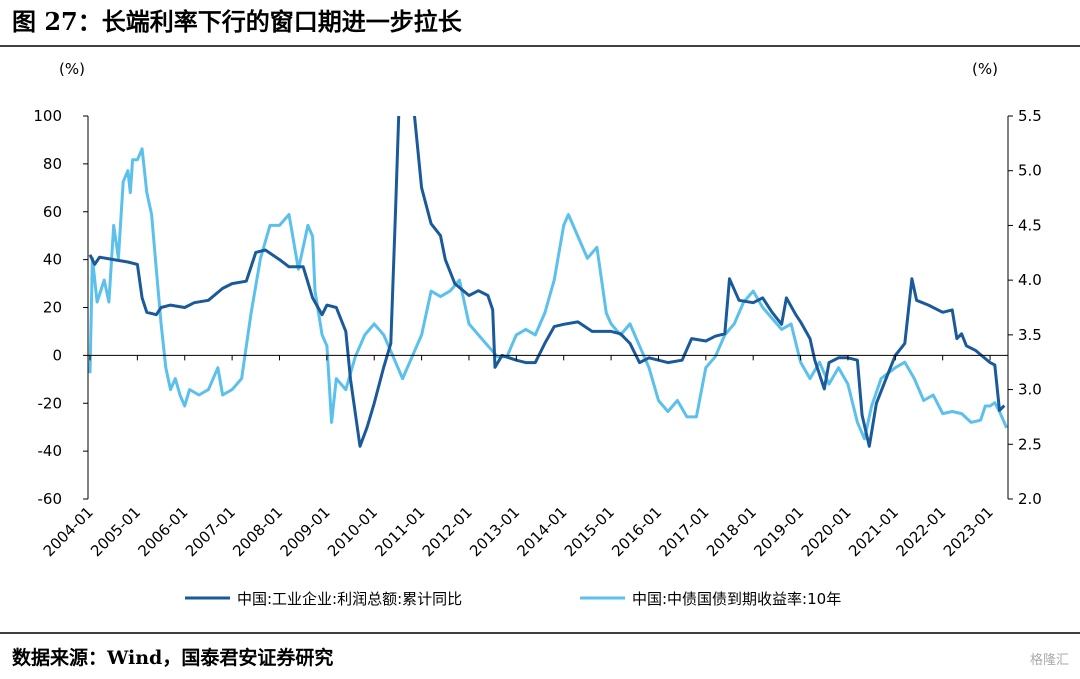  I want to click on y2-tick-label: 5.5, so click(1030, 116).